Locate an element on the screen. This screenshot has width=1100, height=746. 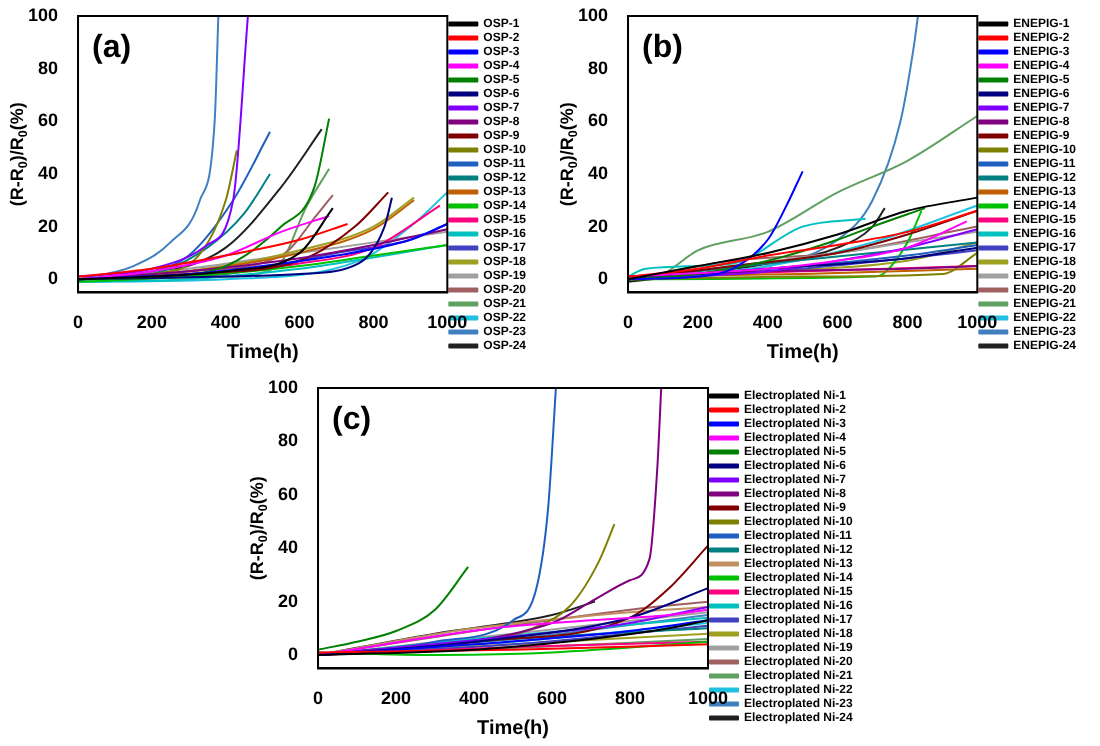
annotation: (a) is located at coordinates (112, 47).